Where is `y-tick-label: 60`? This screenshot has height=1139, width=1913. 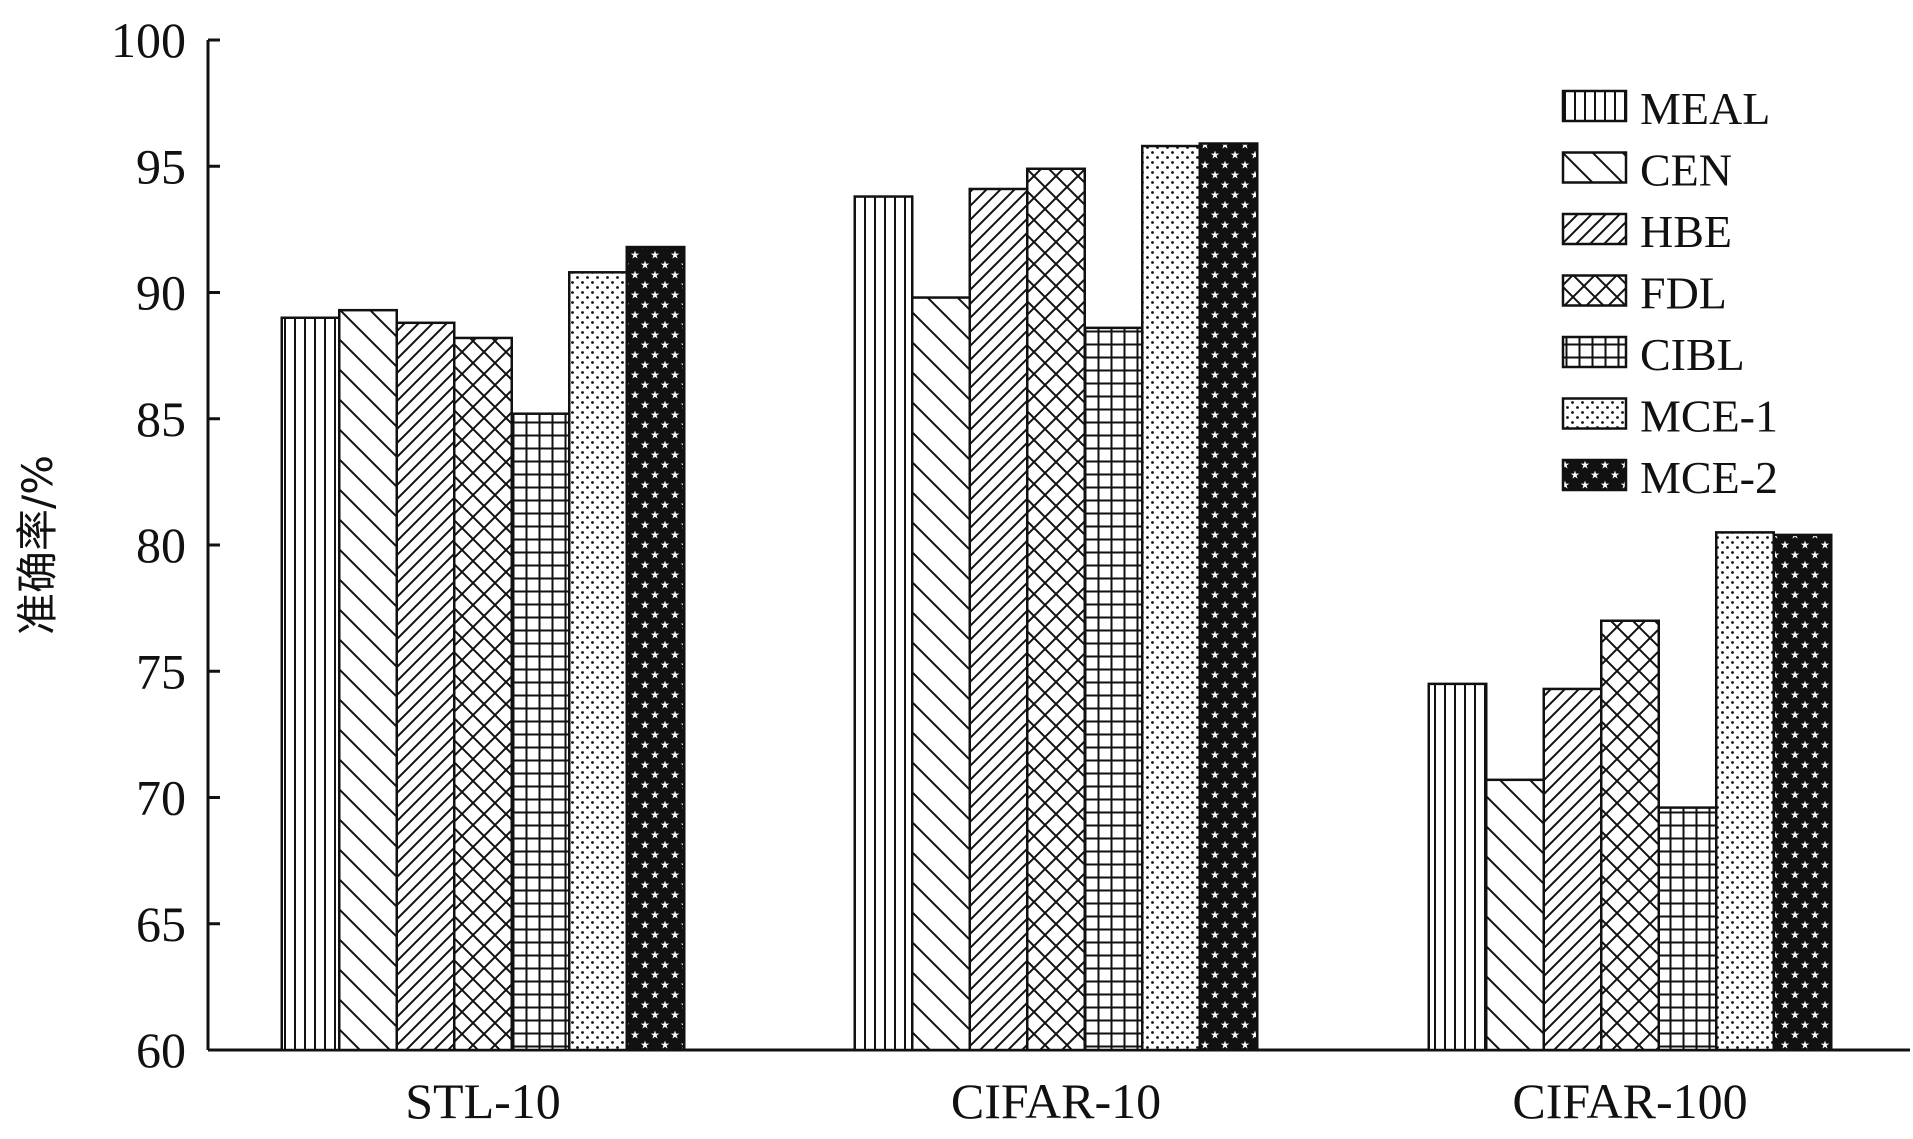 y-tick-label: 60 is located at coordinates (161, 1050).